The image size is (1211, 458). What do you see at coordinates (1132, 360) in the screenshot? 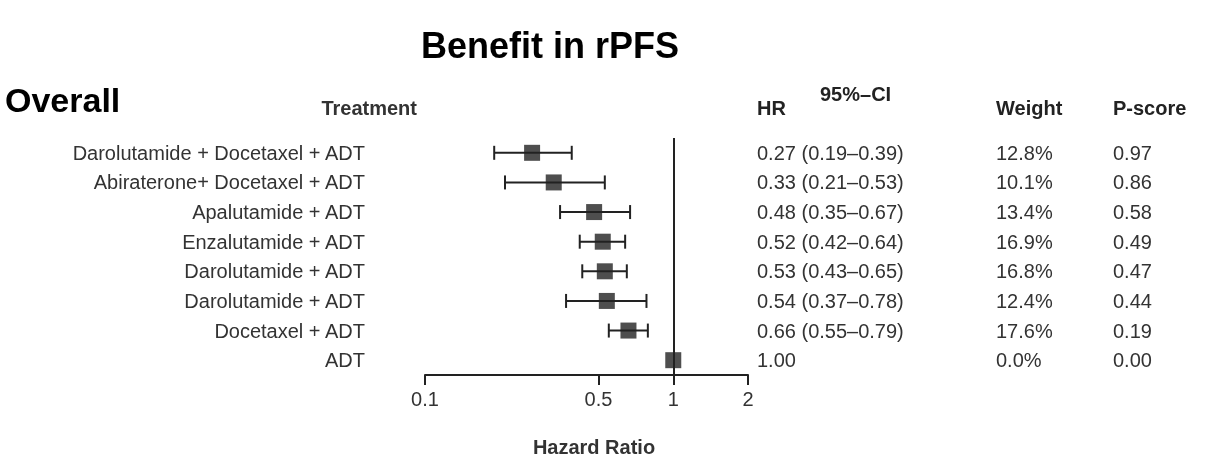
I see `text: 0.00` at bounding box center [1132, 360].